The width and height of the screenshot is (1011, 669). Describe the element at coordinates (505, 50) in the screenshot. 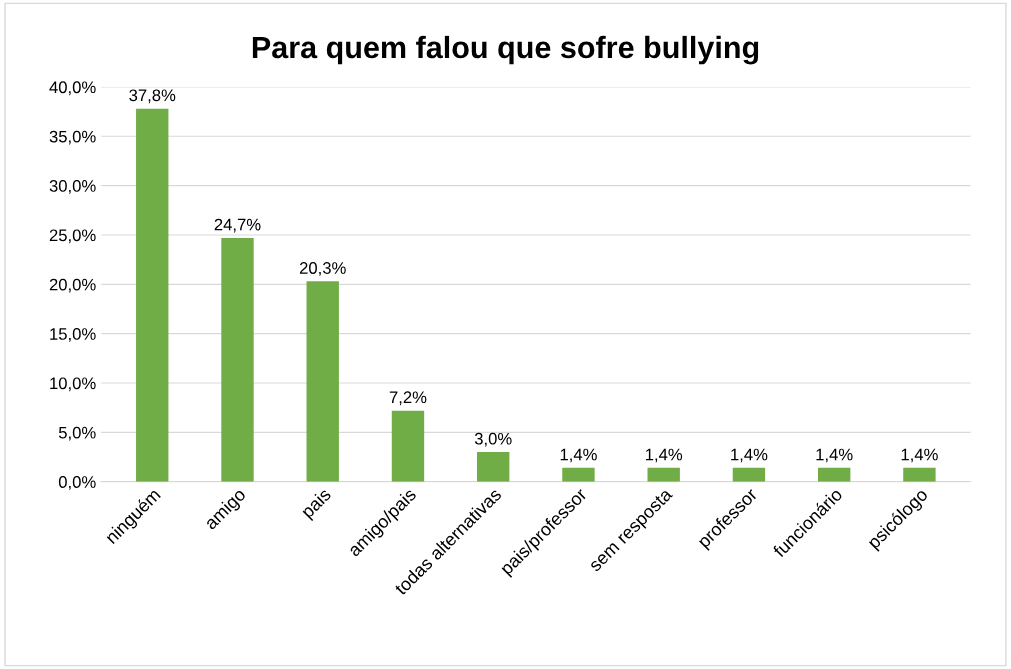

I see `chart-title: Para quem falou que sofre bullying` at that location.